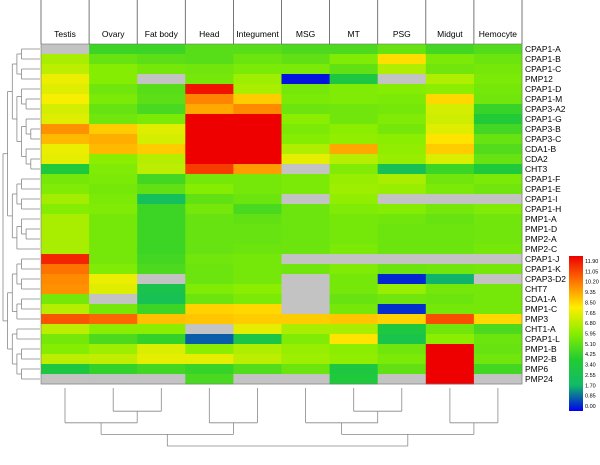 The image size is (600, 465). Describe the element at coordinates (590, 335) in the screenshot. I see `color-scale-tick-label: 5.95` at that location.